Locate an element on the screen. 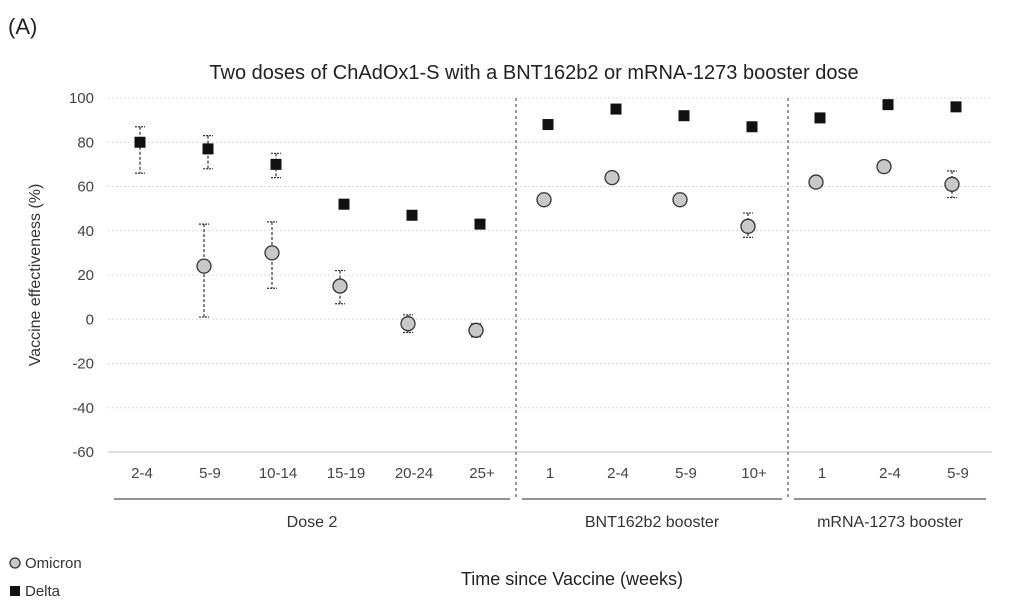  y-tick-label: -60 is located at coordinates (83, 452).